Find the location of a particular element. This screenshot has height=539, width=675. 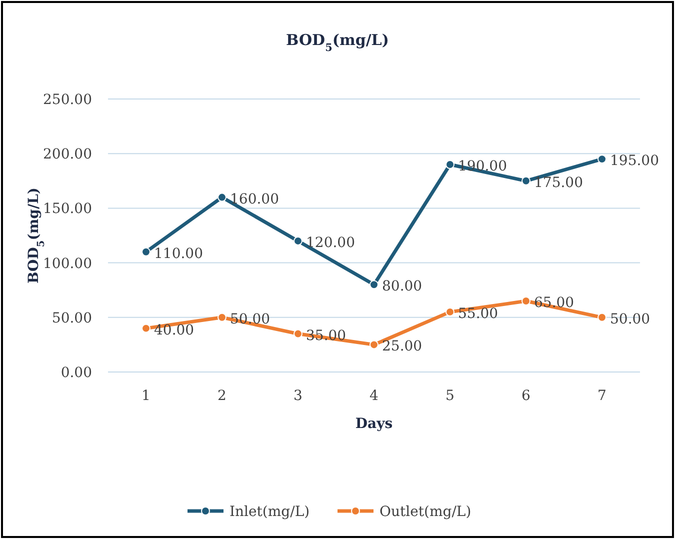

legend-label: Inlet(mg/L) is located at coordinates (270, 512).